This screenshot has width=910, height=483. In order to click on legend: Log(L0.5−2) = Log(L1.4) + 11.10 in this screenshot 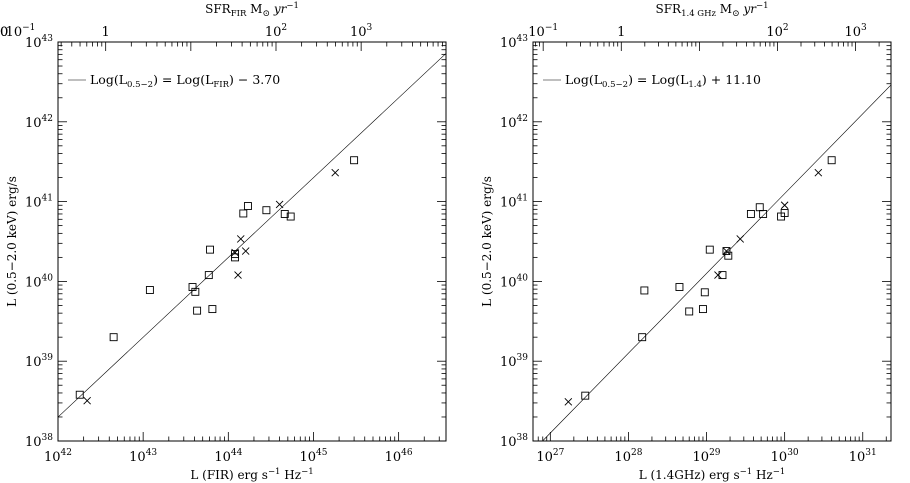, I will do `click(652, 81)`.